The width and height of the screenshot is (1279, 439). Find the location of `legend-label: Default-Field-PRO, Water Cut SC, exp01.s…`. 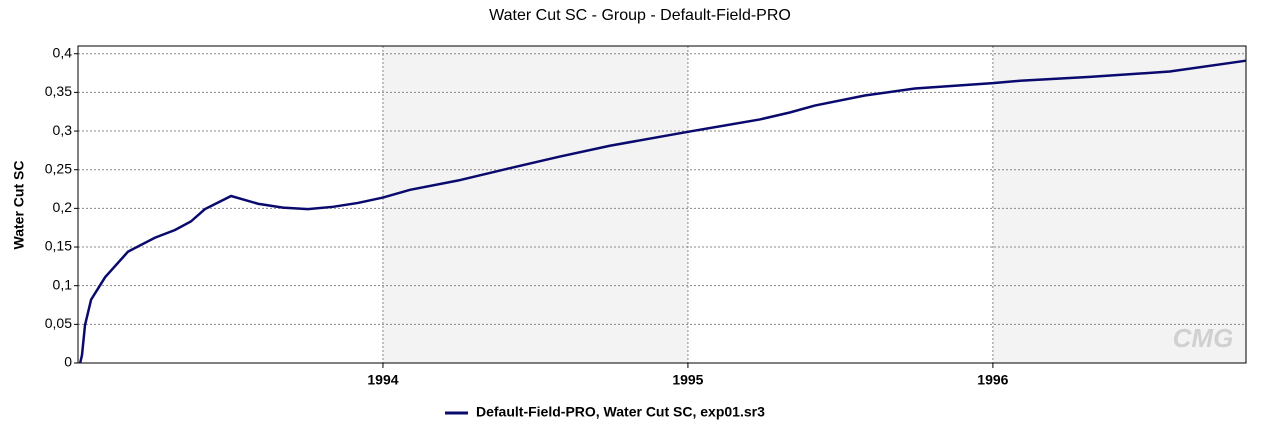

legend-label: Default-Field-PRO, Water Cut SC, exp01.s… is located at coordinates (620, 412).